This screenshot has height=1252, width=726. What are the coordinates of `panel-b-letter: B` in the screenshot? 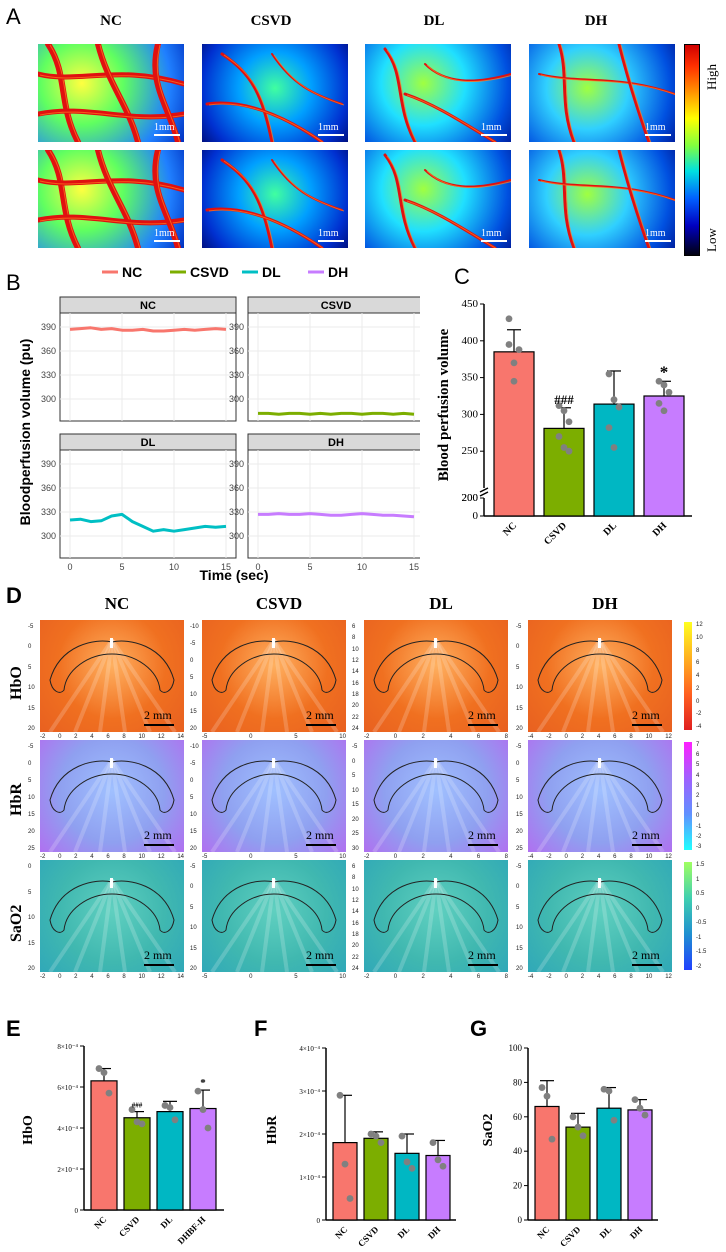 It's located at (13, 282).